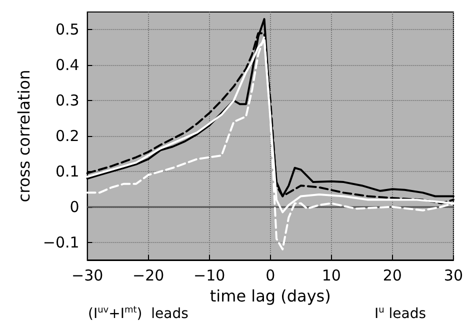 This screenshot has width=474, height=333. Describe the element at coordinates (61, 242) in the screenshot. I see `y-tick-label: −0.1` at that location.